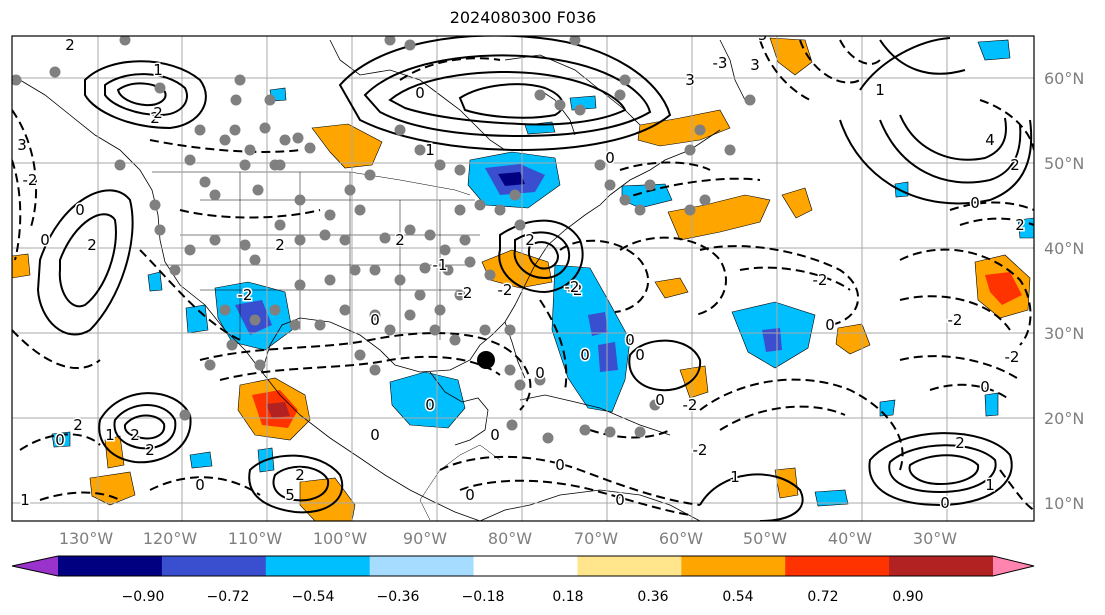 This screenshot has height=615, width=1105. Describe the element at coordinates (760, 35) in the screenshot. I see `contour-label: -5` at that location.